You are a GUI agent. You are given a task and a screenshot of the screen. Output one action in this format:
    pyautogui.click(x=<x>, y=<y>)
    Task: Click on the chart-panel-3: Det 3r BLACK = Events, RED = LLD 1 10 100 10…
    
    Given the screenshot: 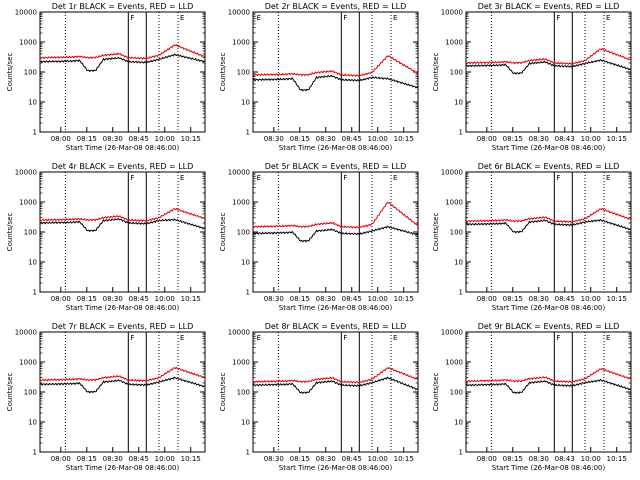 What is the action you would take?
    pyautogui.click(x=532, y=77)
    